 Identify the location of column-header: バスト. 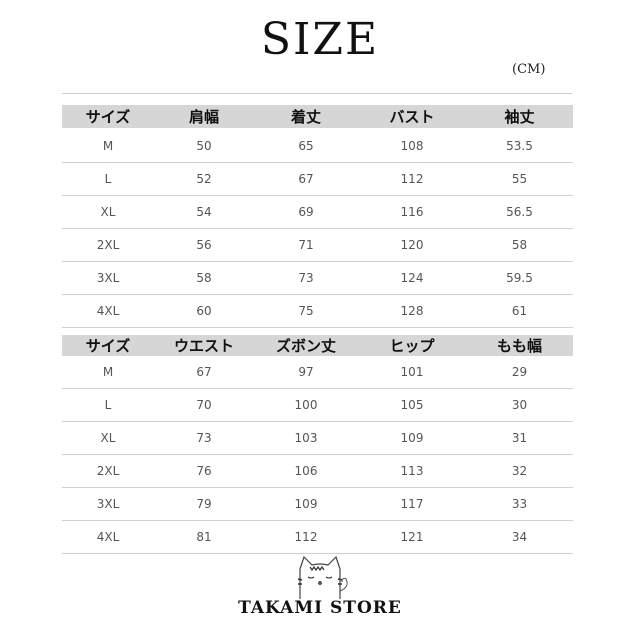
(412, 117).